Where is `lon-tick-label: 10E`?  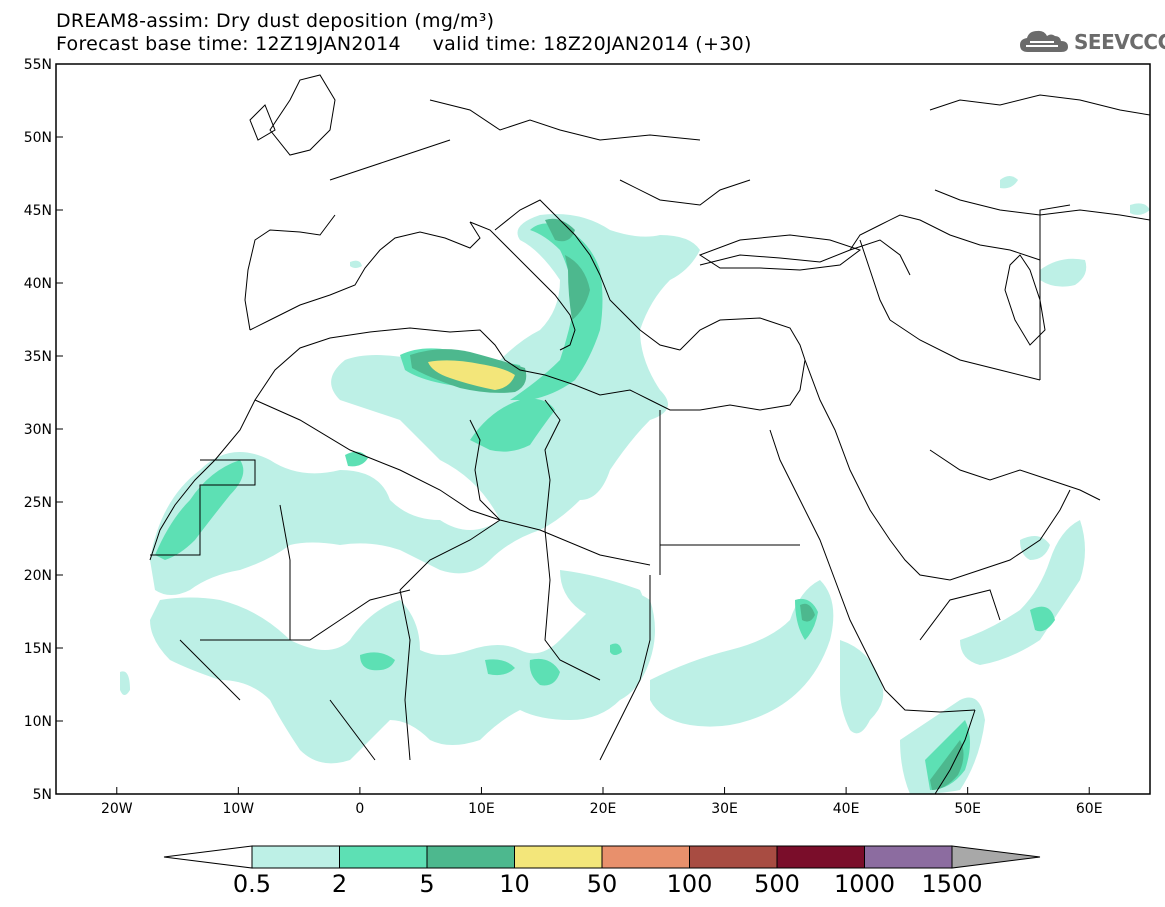 lon-tick-label: 10E is located at coordinates (481, 809).